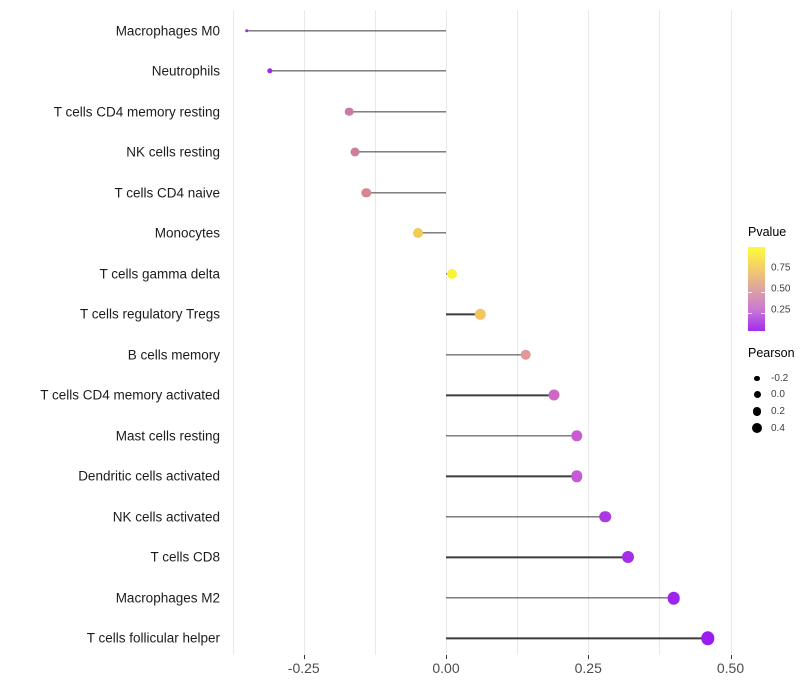  I want to click on pearson-legend-label: 0.0, so click(778, 395).